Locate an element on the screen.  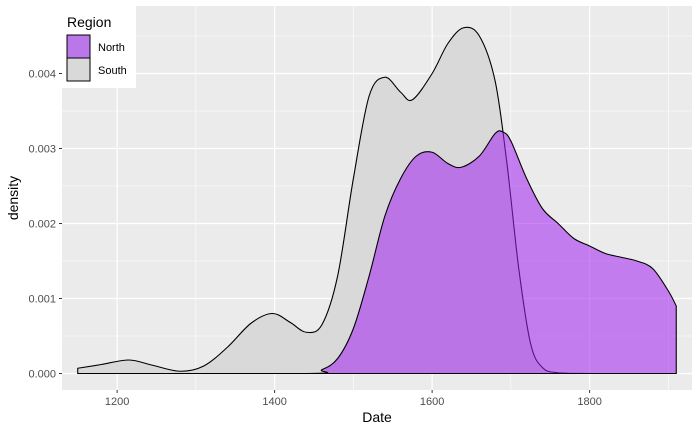
x-tick-label: 1800 is located at coordinates (589, 402).